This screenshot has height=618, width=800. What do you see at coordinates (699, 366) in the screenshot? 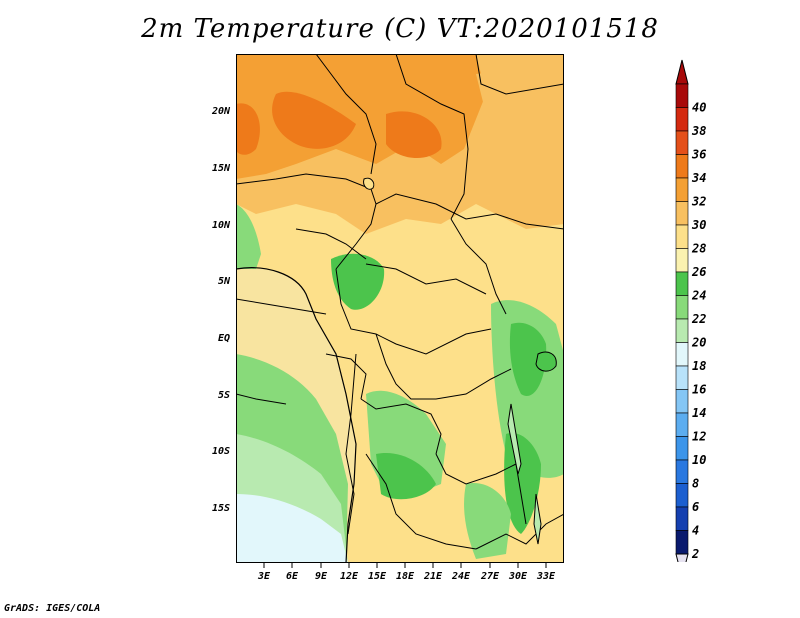
I see `colorbar-label: 18` at bounding box center [699, 366].